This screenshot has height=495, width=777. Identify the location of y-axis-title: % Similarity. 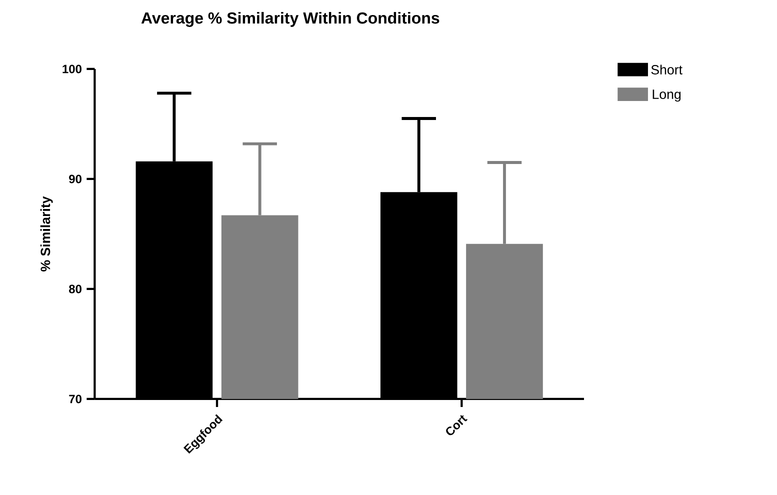
(46, 234).